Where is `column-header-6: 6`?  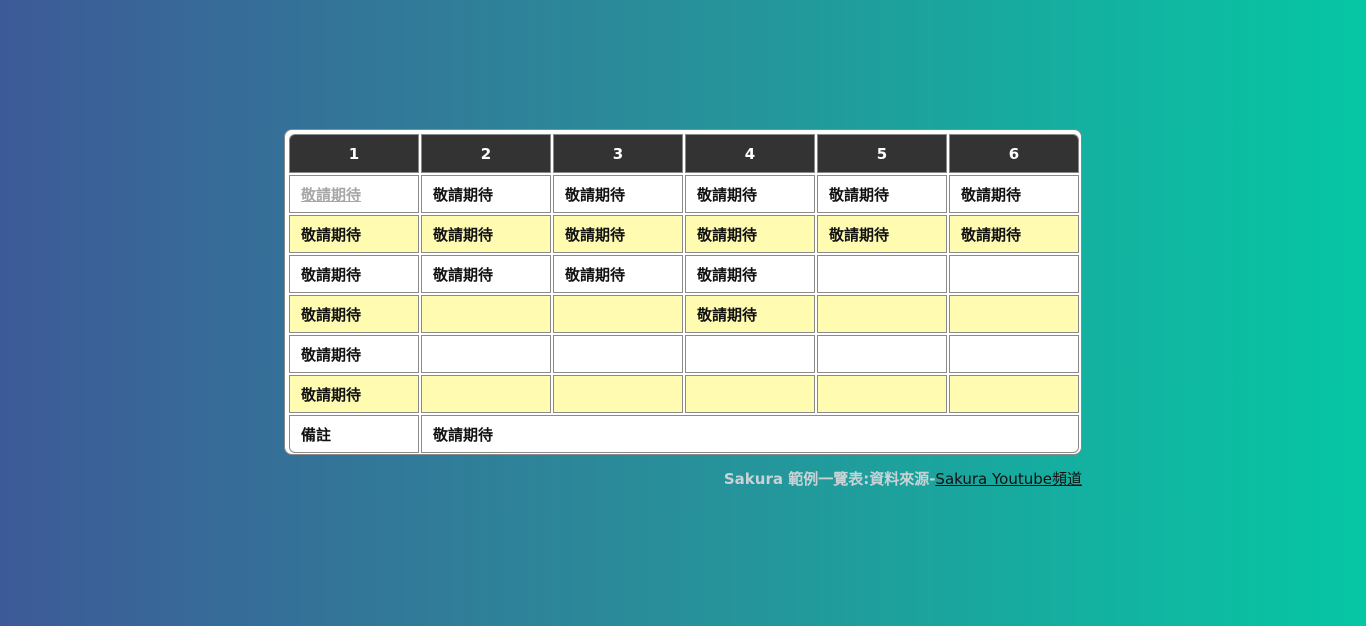 column-header-6: 6 is located at coordinates (1014, 153).